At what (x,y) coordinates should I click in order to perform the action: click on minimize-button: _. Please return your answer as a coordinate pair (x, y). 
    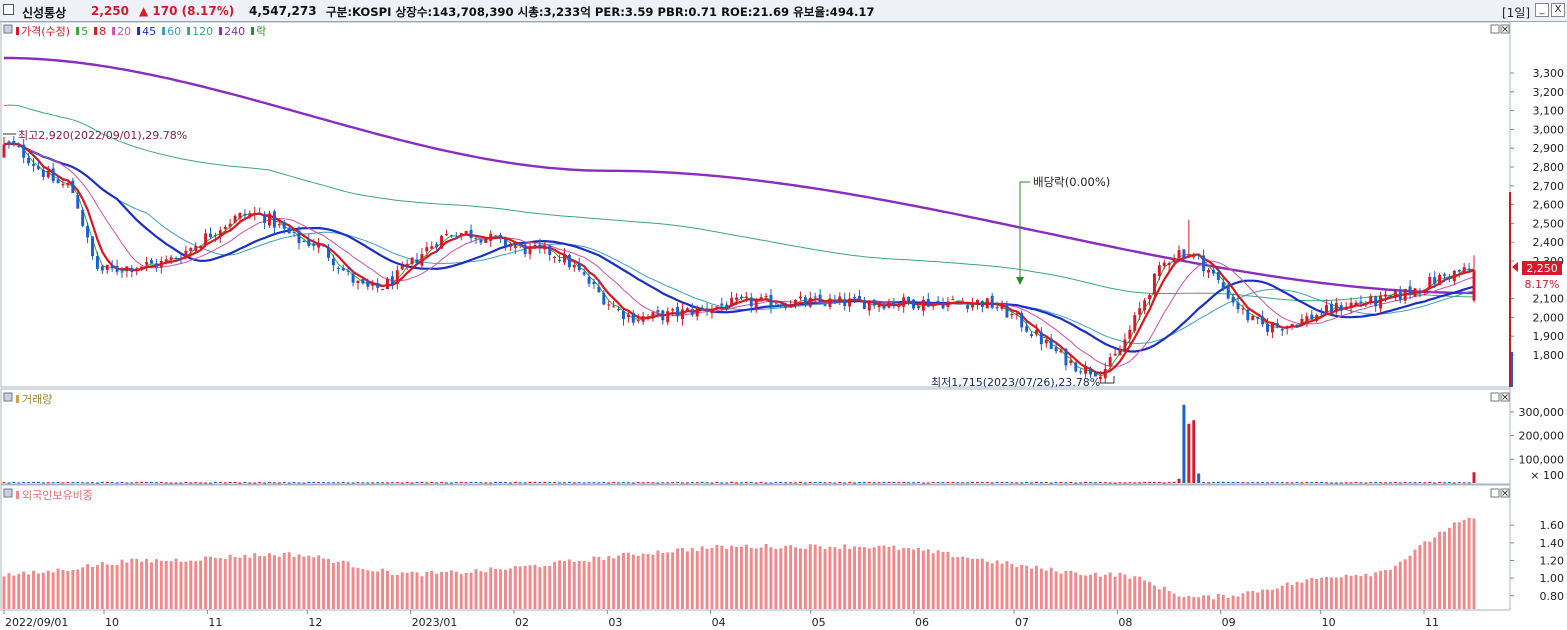
    Looking at the image, I should click on (1542, 10).